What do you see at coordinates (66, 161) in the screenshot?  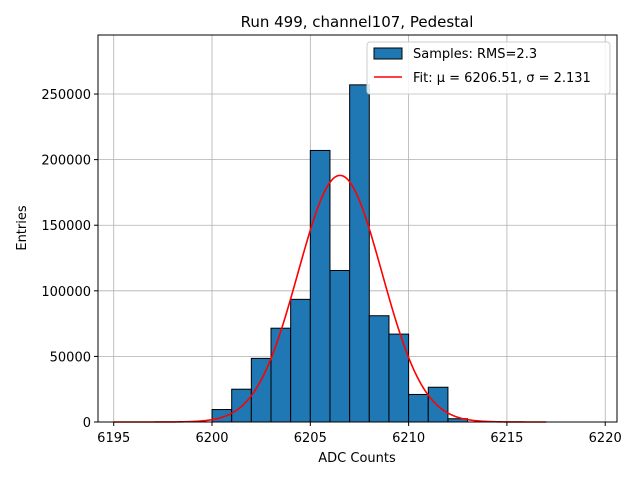 I see `y-tick-label: 200000` at bounding box center [66, 161].